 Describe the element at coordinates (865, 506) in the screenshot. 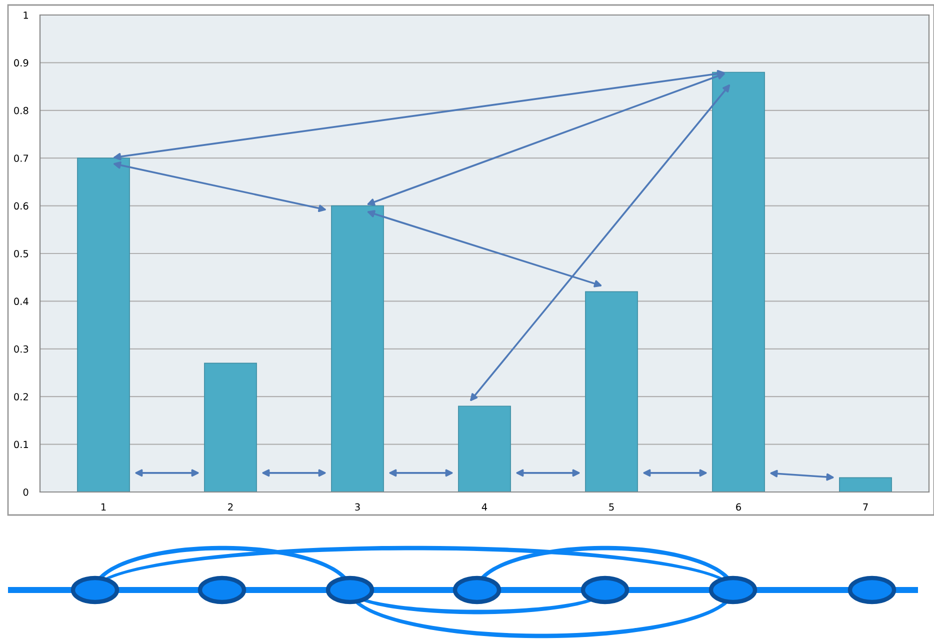

I see `x-tick-label: 7` at that location.